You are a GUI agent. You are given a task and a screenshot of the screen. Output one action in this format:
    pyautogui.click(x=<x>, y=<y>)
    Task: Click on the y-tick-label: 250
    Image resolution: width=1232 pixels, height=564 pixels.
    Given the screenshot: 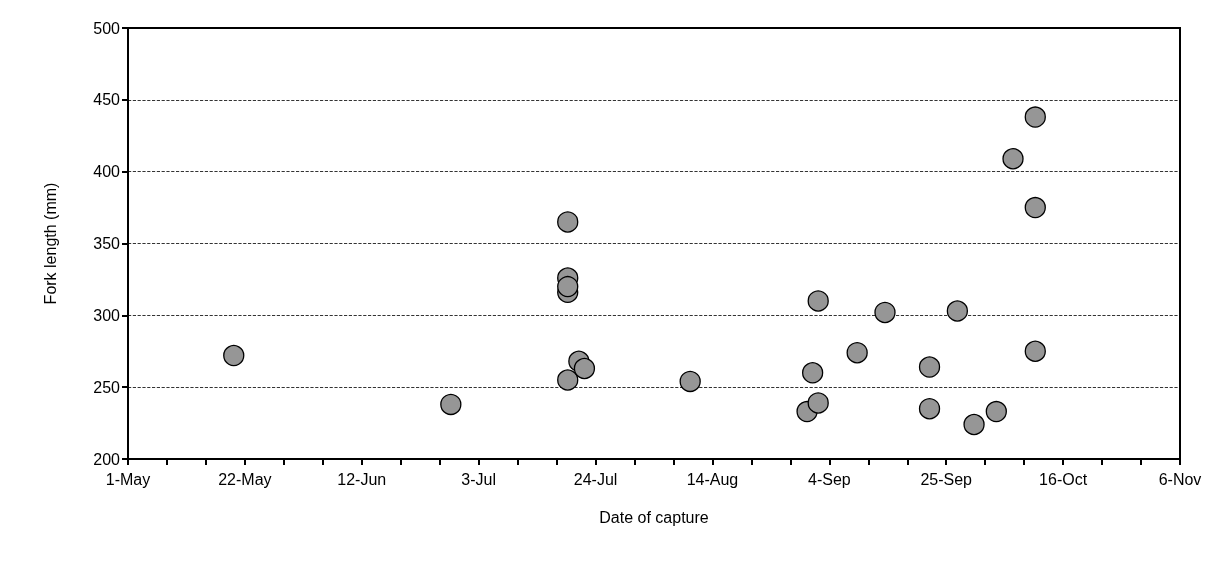 What is the action you would take?
    pyautogui.click(x=107, y=387)
    